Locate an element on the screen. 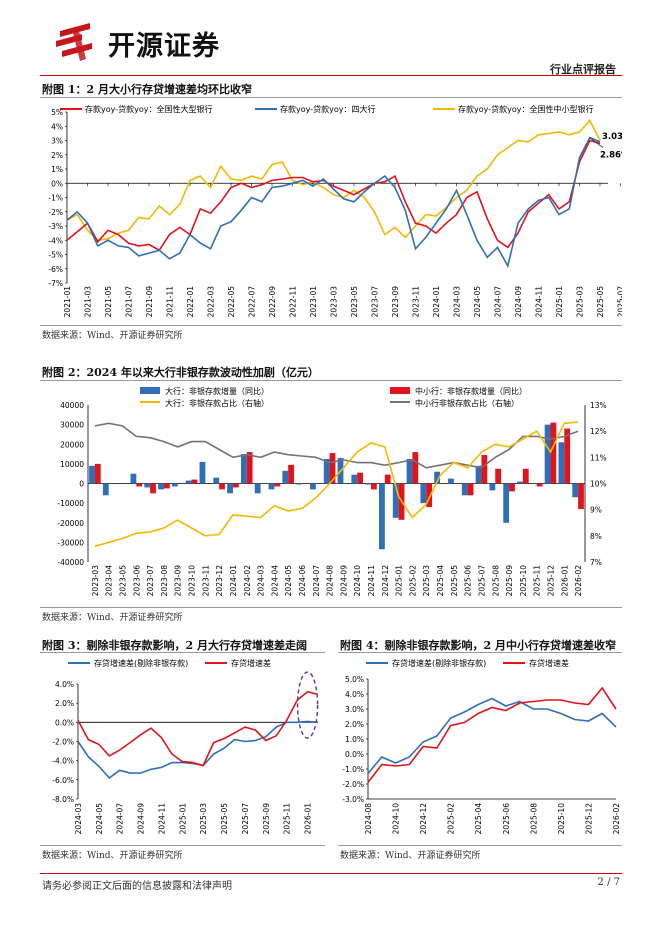 Image resolution: width=662 pixels, height=936 pixels. fig1-x-tick-label: 2024-07 is located at coordinates (498, 302).